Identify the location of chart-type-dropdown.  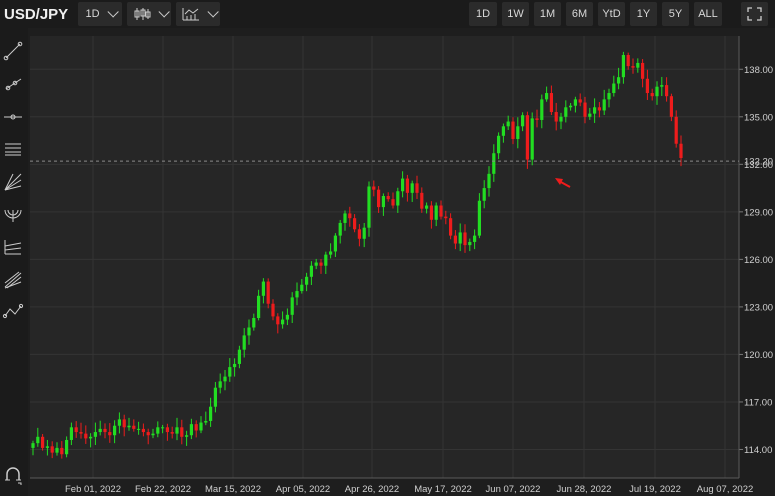
(149, 14).